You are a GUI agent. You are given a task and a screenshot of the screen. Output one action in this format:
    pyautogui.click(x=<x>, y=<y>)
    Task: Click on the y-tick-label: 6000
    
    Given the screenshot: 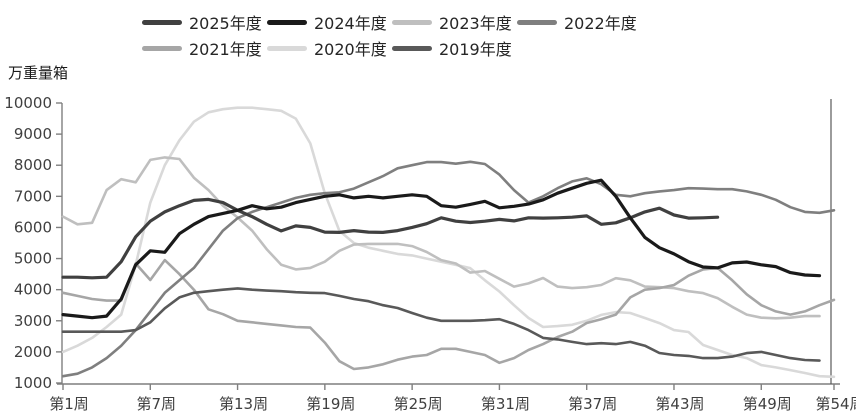 What is the action you would take?
    pyautogui.click(x=33, y=227)
    